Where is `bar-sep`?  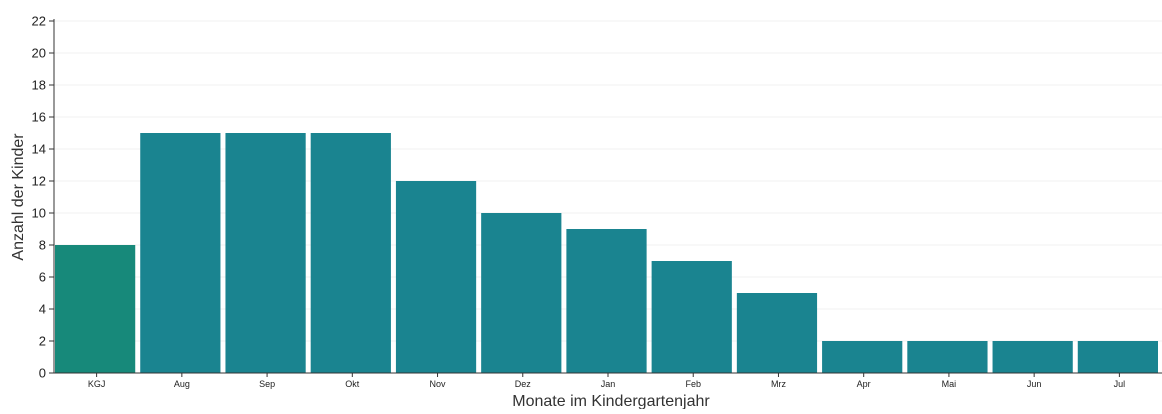
bar-sep is located at coordinates (265, 253).